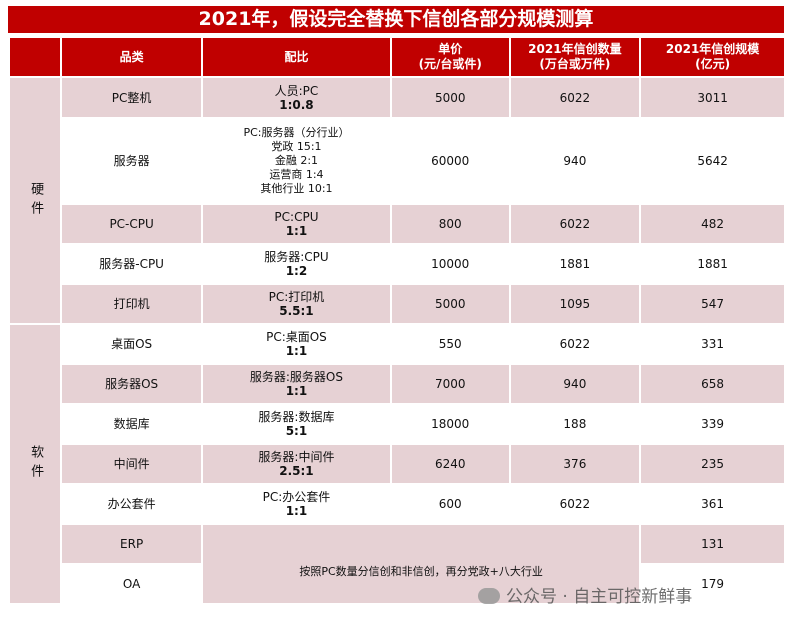 The height and width of the screenshot is (625, 790). What do you see at coordinates (131, 57) in the screenshot?
I see `header-category: 品类` at bounding box center [131, 57].